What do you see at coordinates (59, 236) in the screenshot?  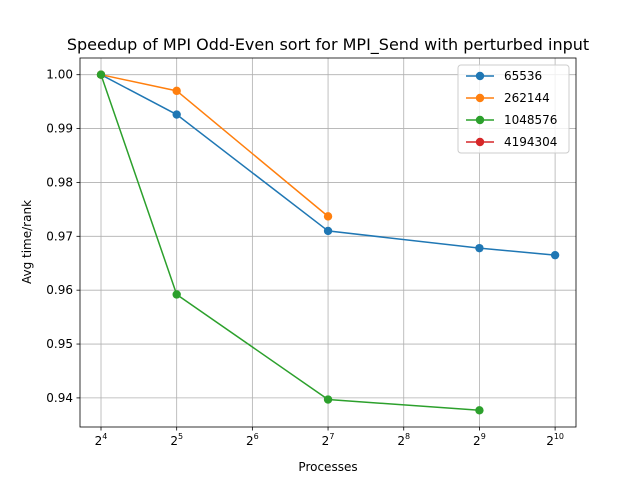 I see `y-tick-label: 0.97` at bounding box center [59, 236].